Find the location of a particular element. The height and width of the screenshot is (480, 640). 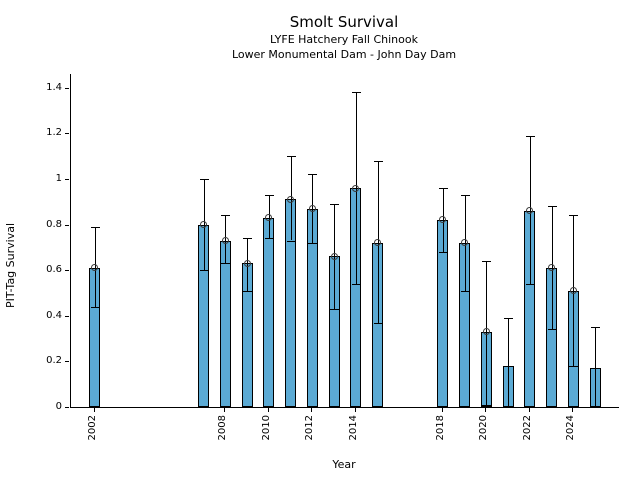

x-tick-label: 2020 is located at coordinates (484, 428).